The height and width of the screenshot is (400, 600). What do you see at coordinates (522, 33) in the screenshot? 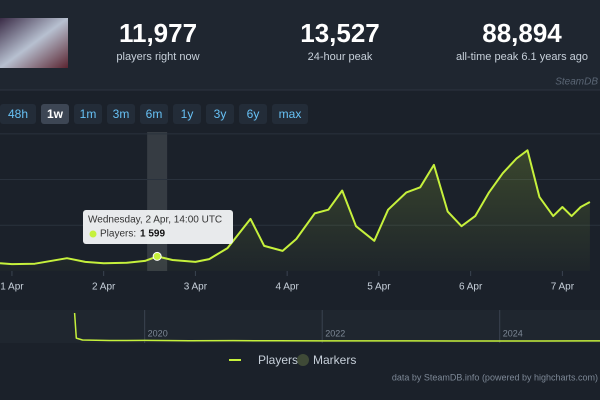
I see `stat-value: 88,894` at bounding box center [522, 33].